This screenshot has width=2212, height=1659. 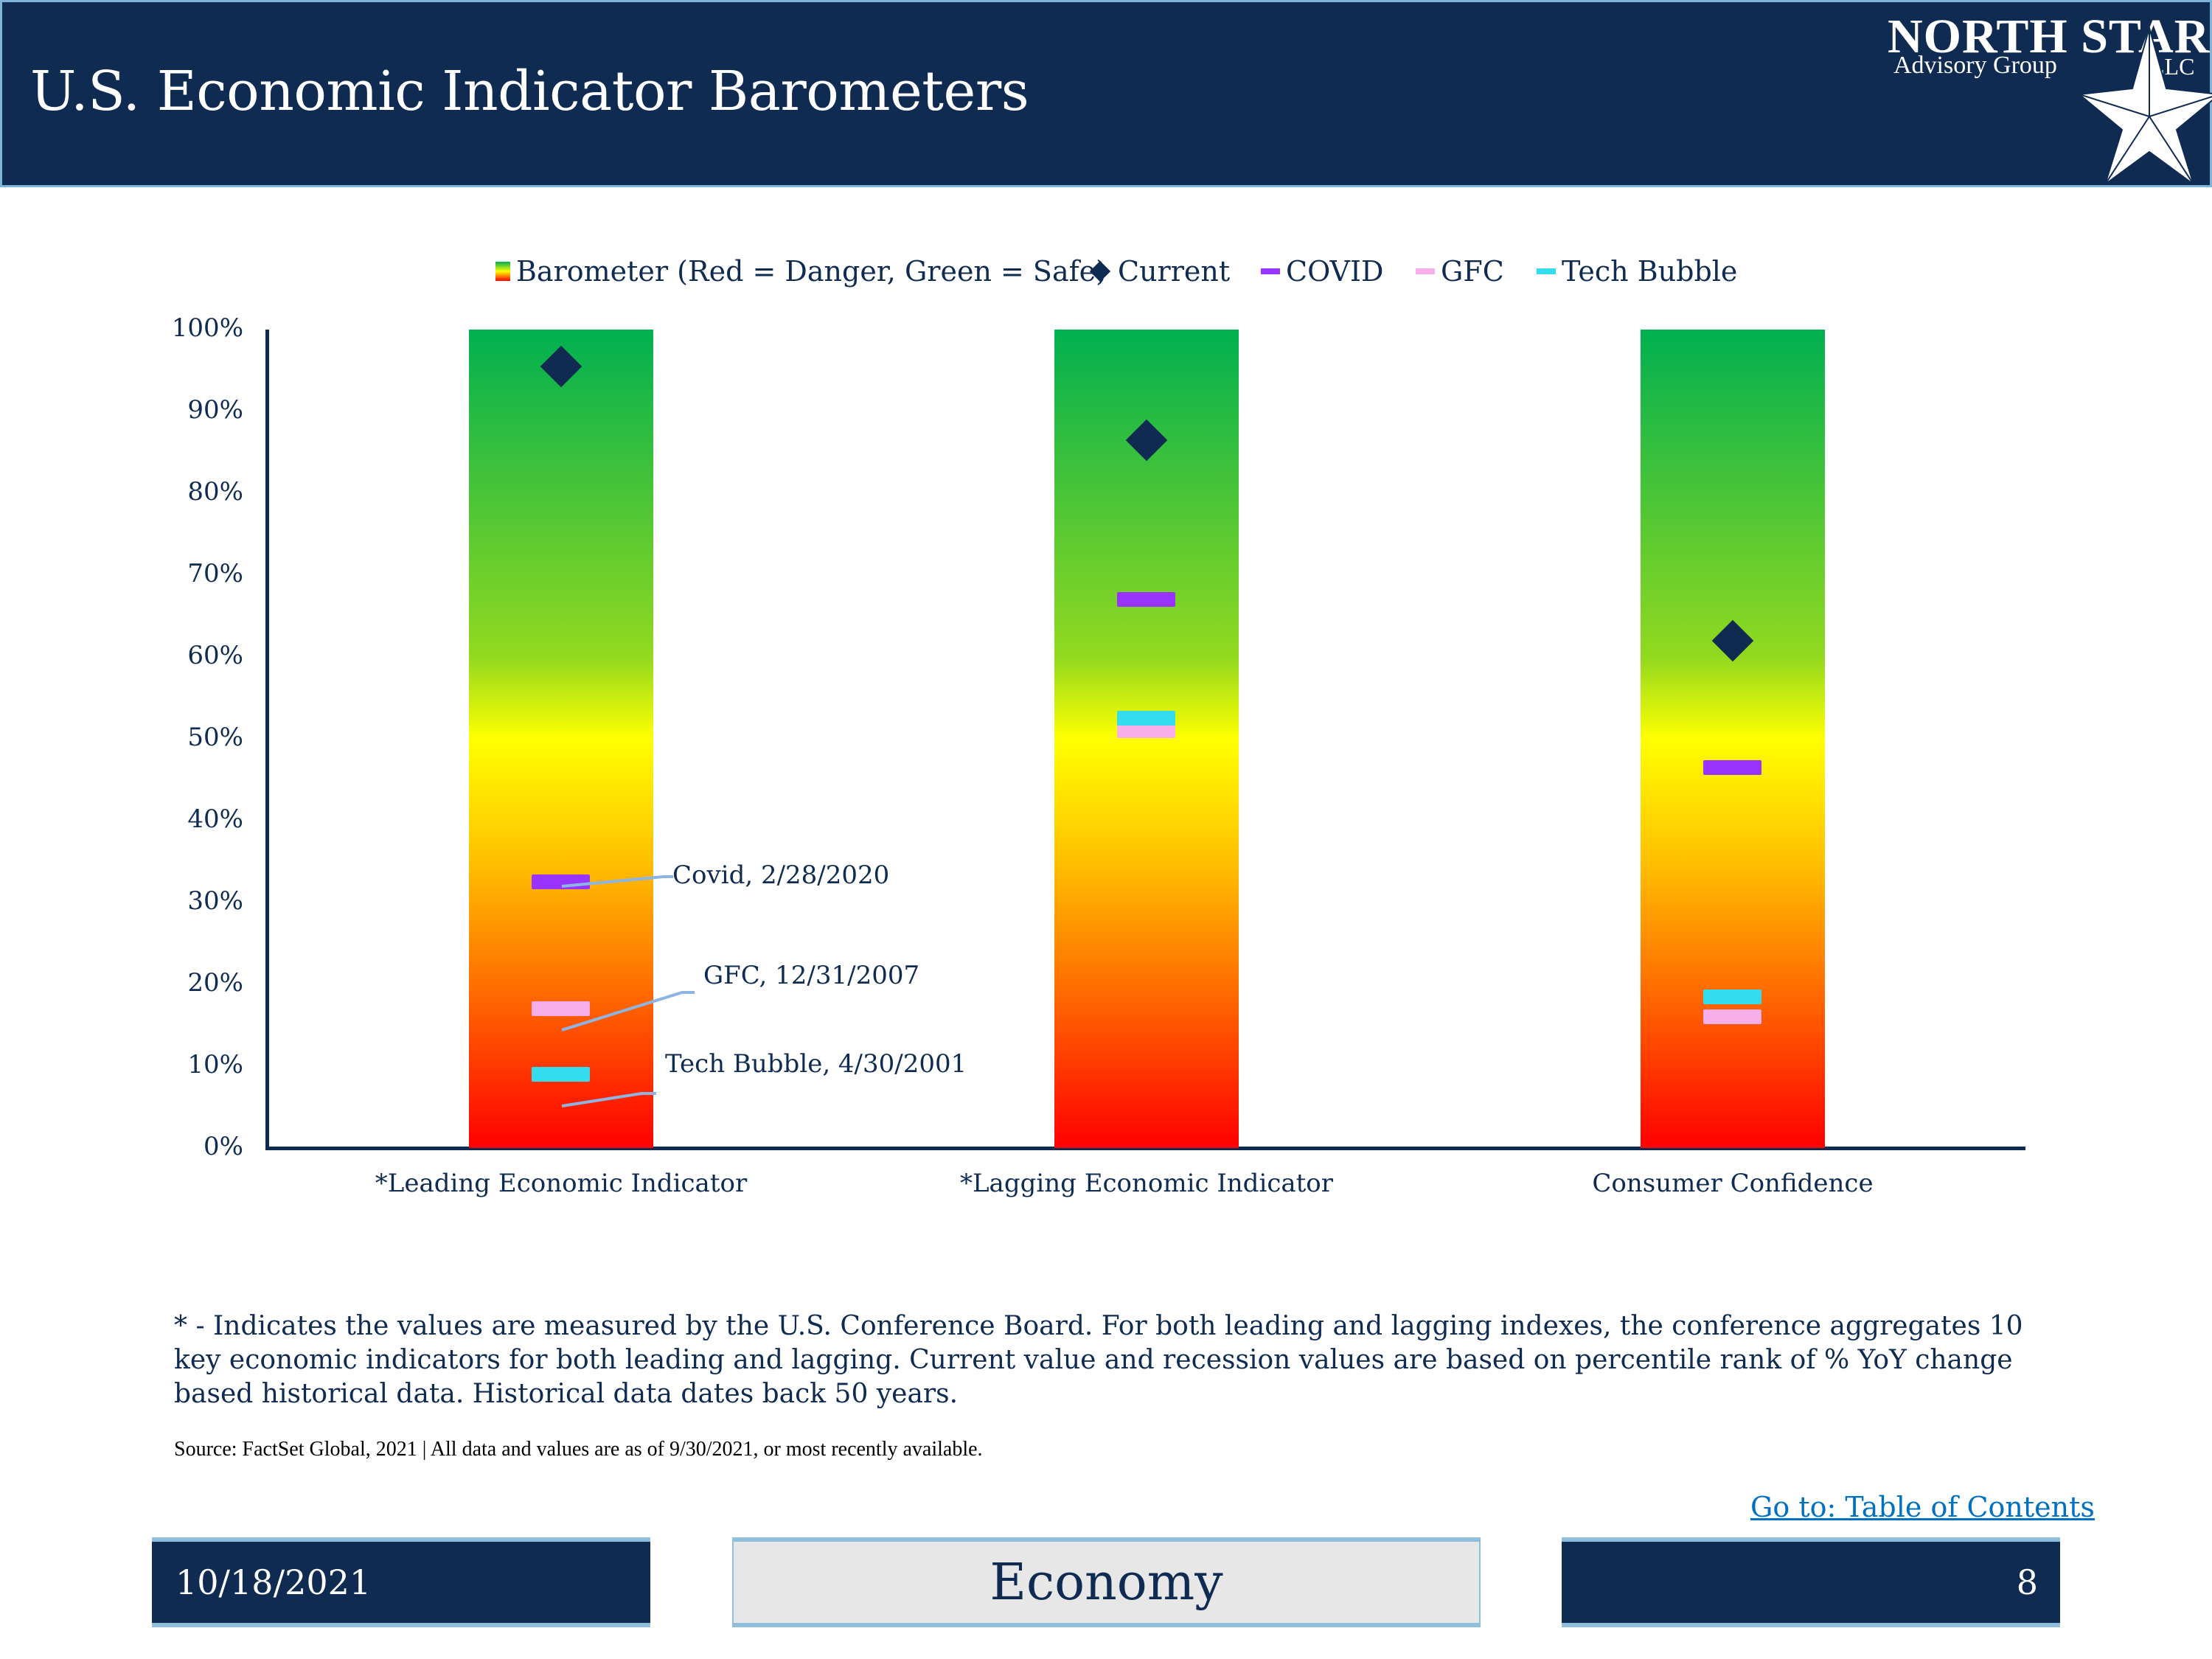 What do you see at coordinates (215, 410) in the screenshot?
I see `y-tick-label: 90%` at bounding box center [215, 410].